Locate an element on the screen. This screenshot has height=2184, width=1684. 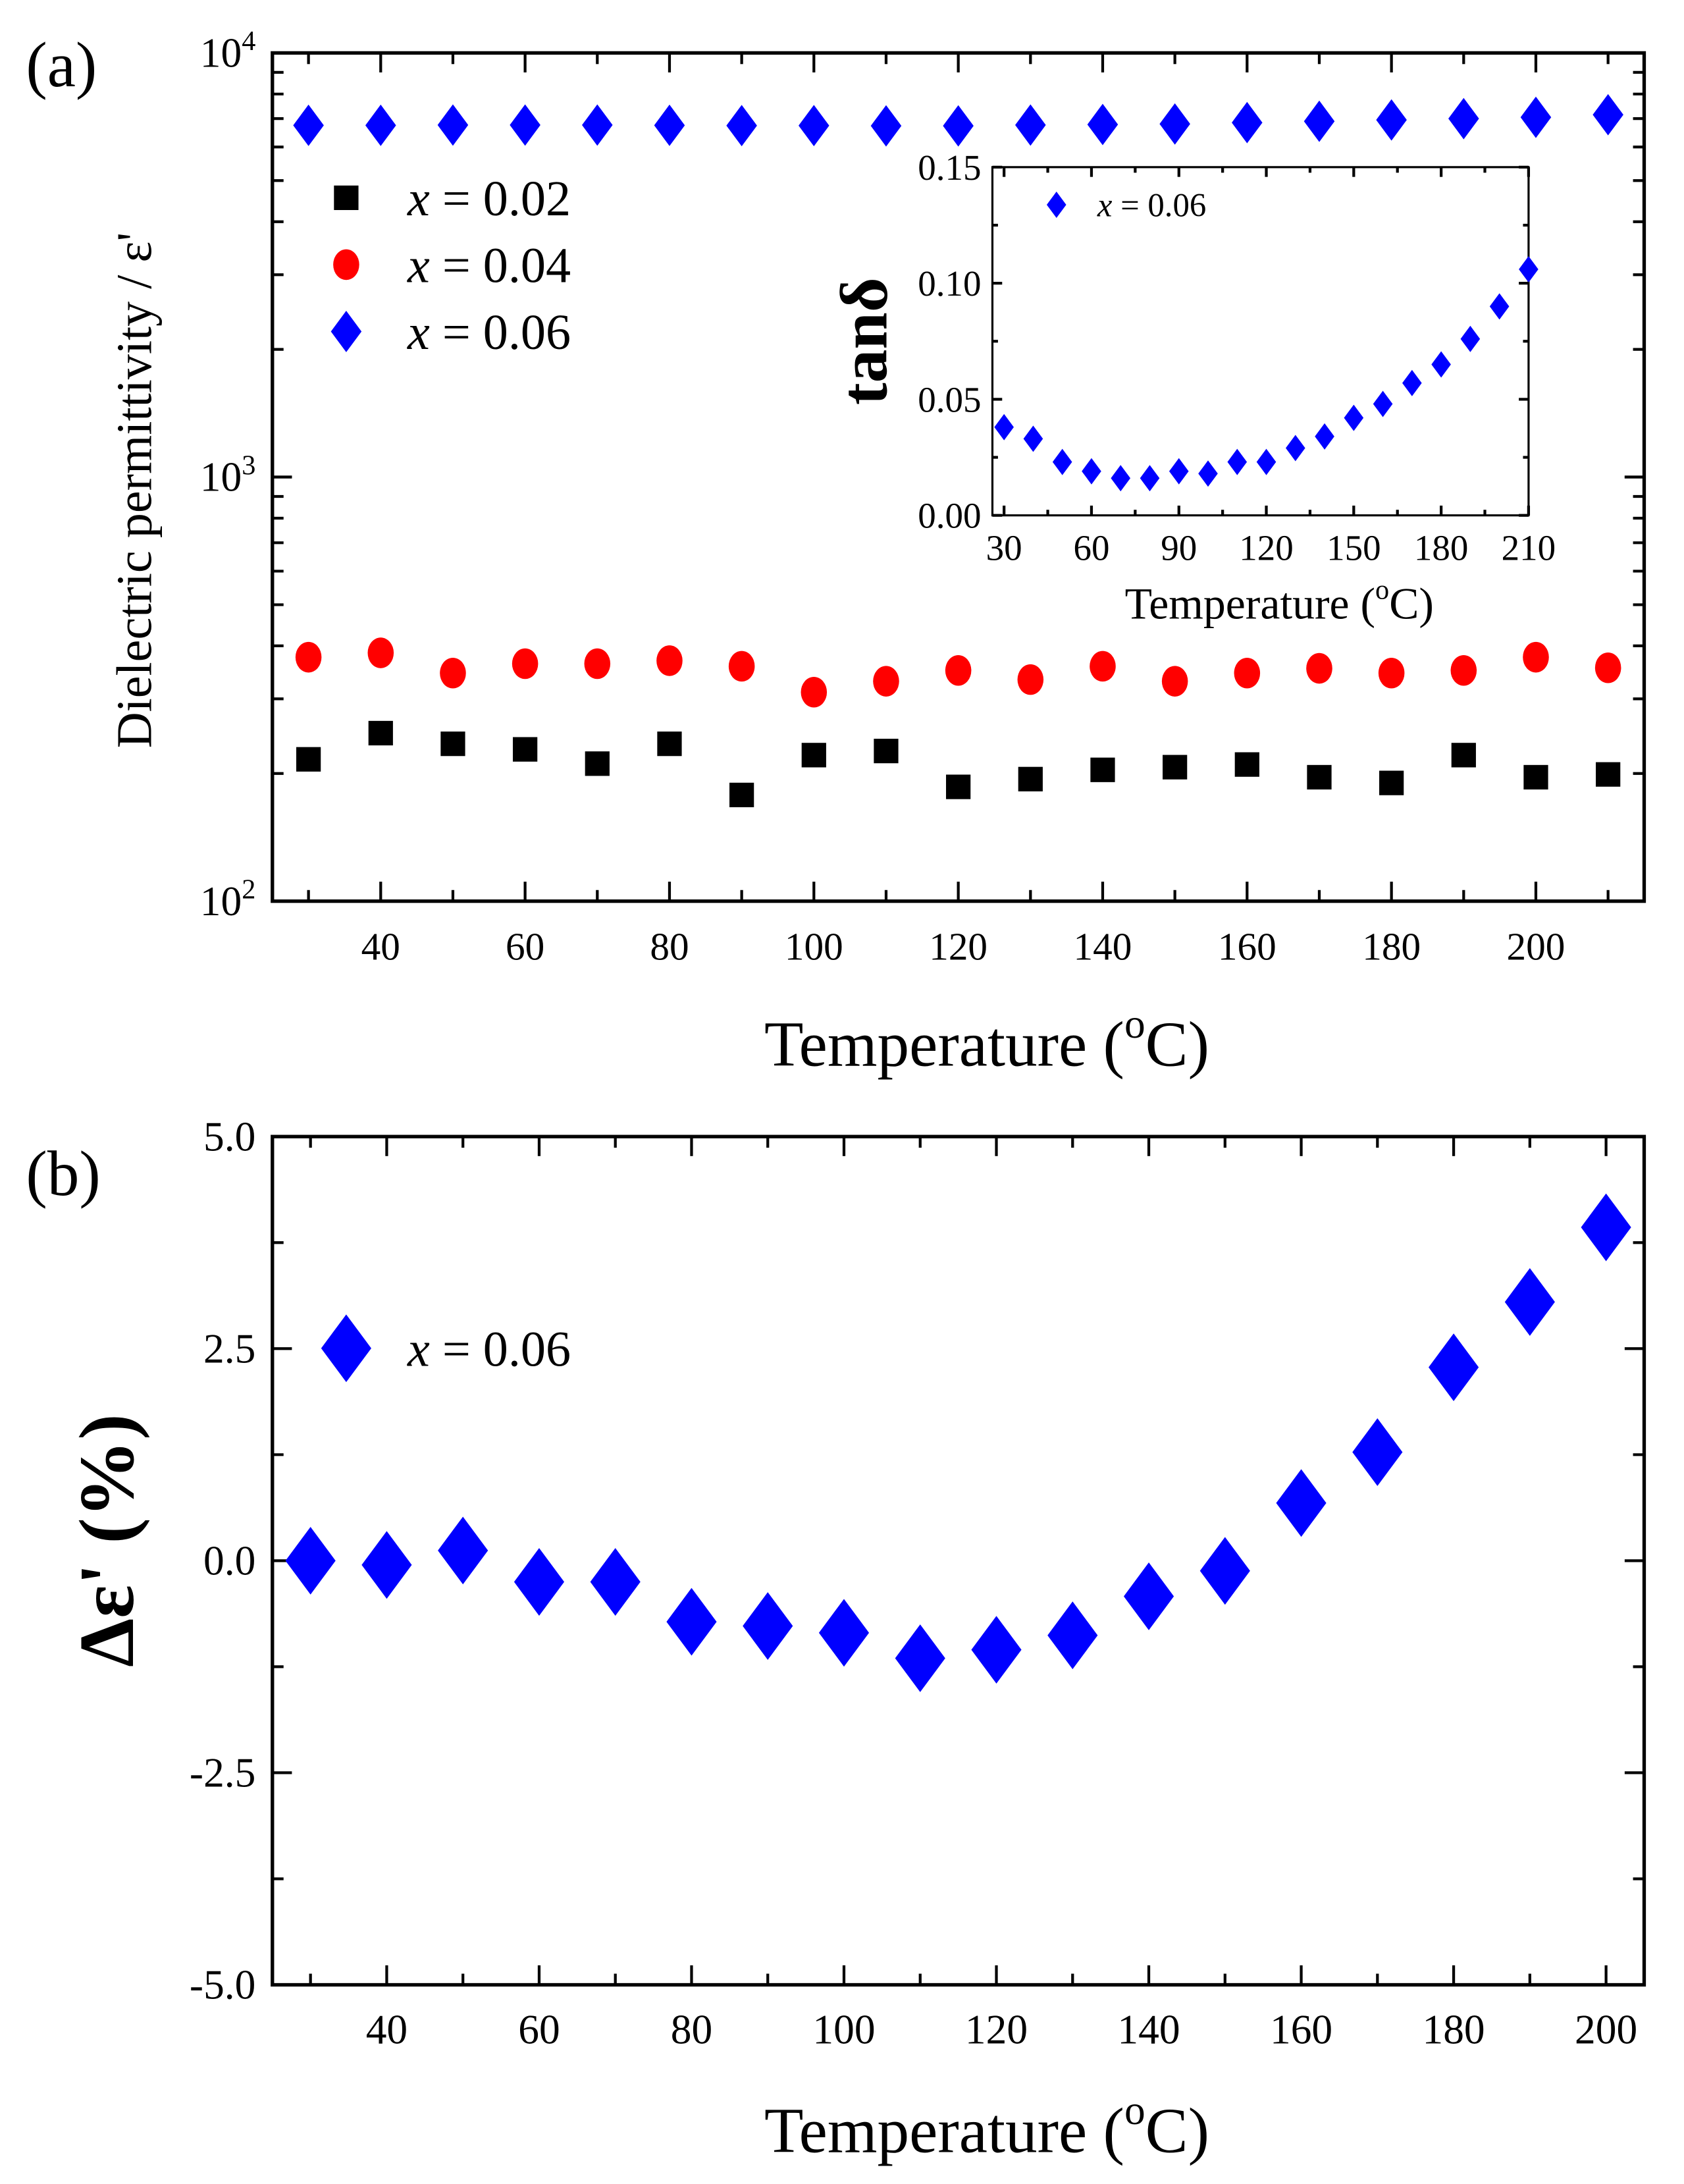
panel-a-x-axis-title: Temperature (oC) is located at coordinates (986, 1040).